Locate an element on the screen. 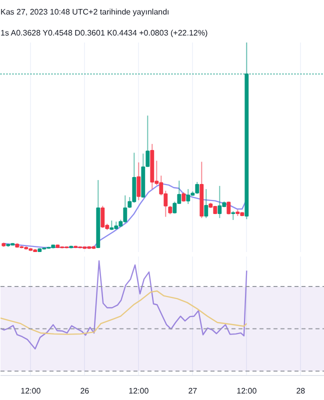  text: 1s A0.3628 Y0.4548 D0.3601 K0.4434 +0.0803 (+22.12%) is located at coordinates (104, 33).